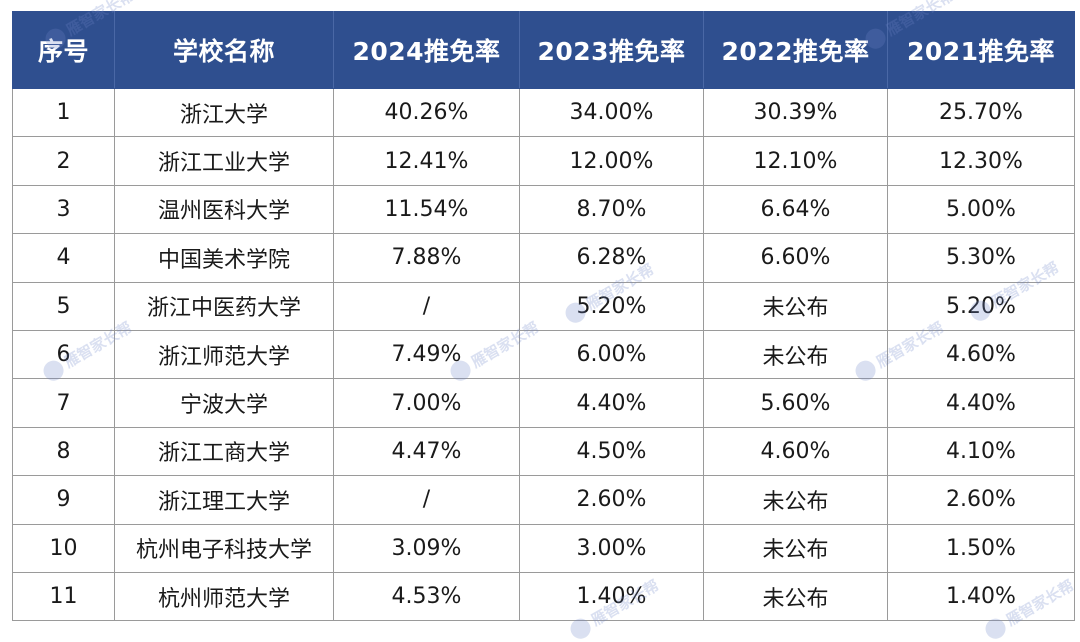 This screenshot has width=1080, height=642. What do you see at coordinates (224, 500) in the screenshot?
I see `cell-school-name: 浙江理工大学` at bounding box center [224, 500].